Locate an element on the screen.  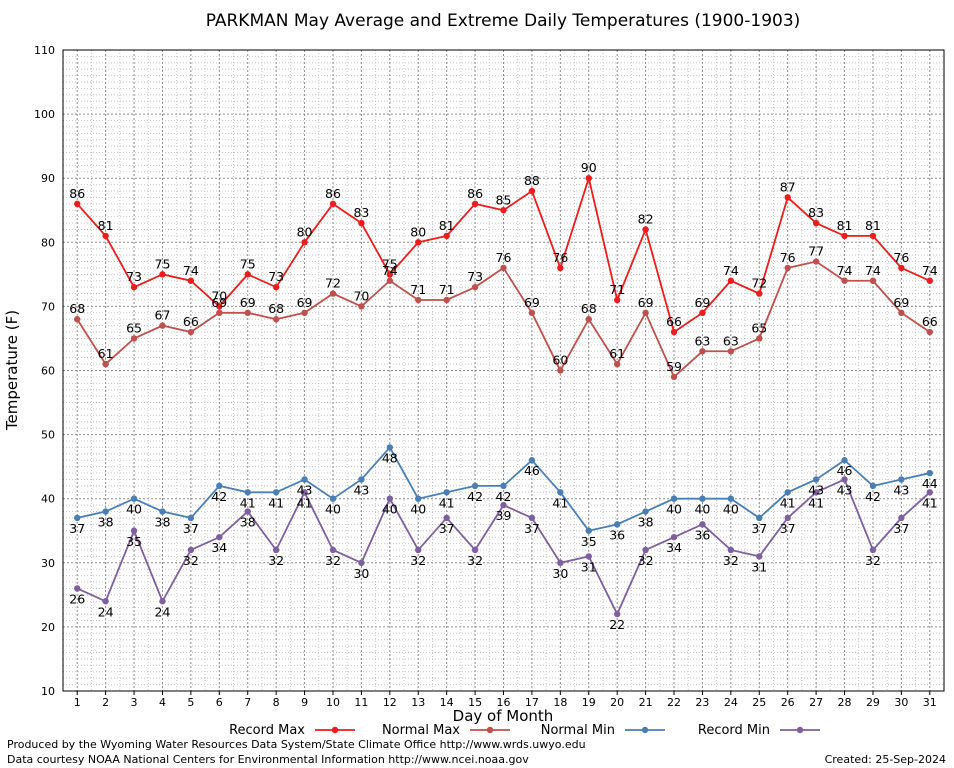
legend-swatch-marker-record-max is located at coordinates (335, 730).